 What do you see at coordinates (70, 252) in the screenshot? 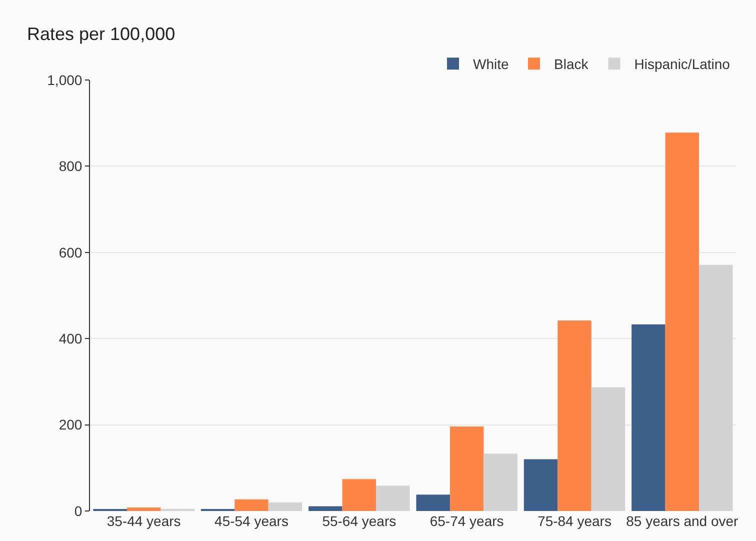
I see `y-tick-label: 600` at bounding box center [70, 252].